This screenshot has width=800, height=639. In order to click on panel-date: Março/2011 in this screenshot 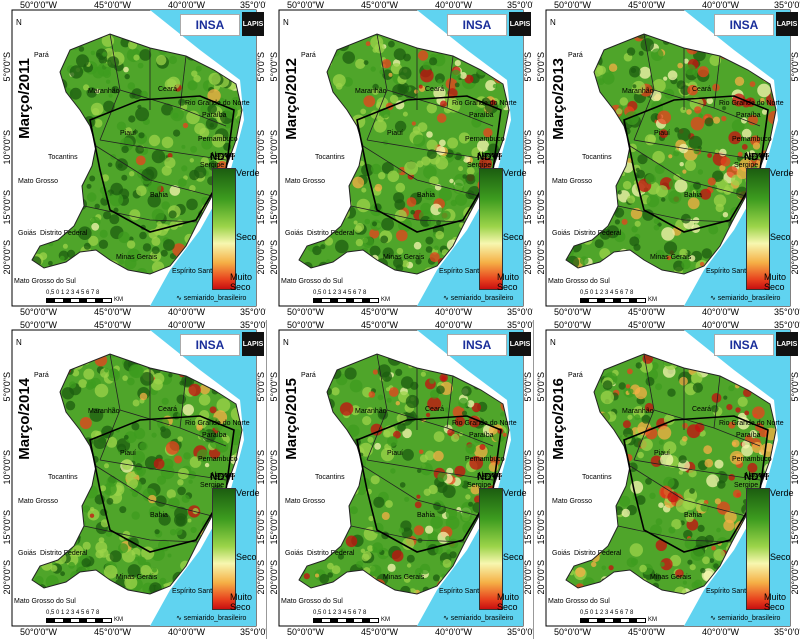, I will do `click(24, 98)`.